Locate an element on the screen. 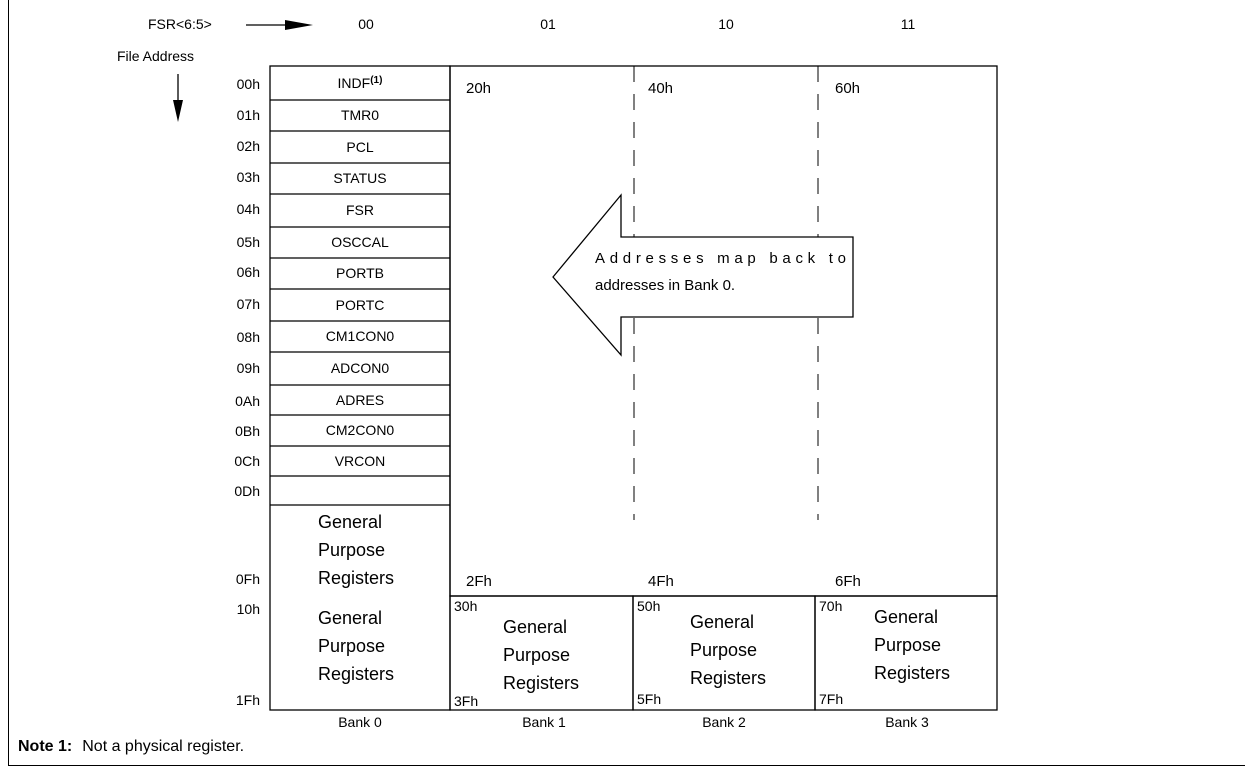  mapped-start-60h: 60h is located at coordinates (847, 88).